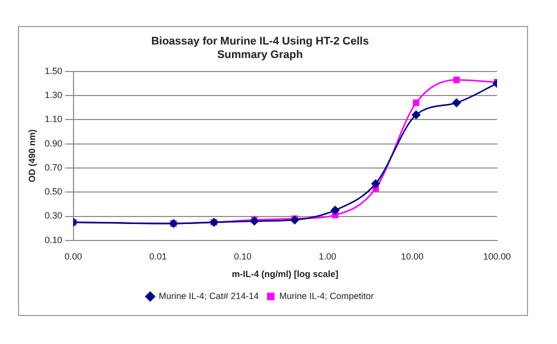 The height and width of the screenshot is (344, 557). Describe the element at coordinates (53, 71) in the screenshot. I see `y-tick-label: 1.50` at that location.